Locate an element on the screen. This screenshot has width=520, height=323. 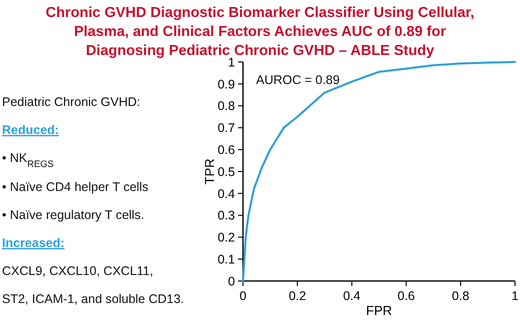
x-tick-label: 0.4 is located at coordinates (352, 296).